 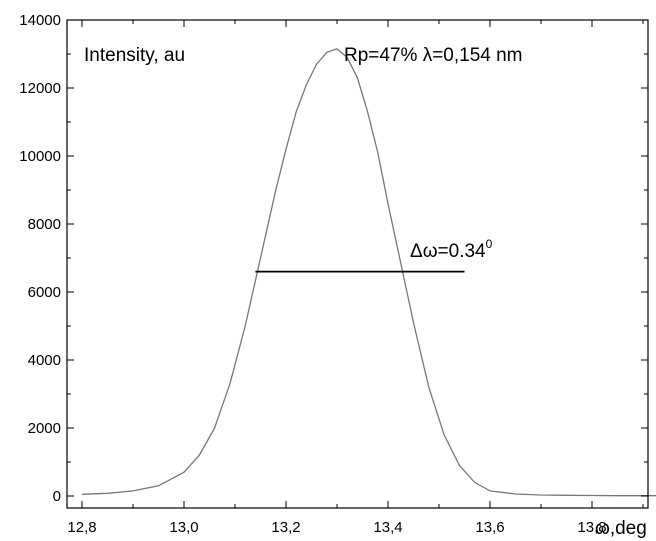 I want to click on fwhm-annotation: Δω=0.340, so click(x=451, y=249).